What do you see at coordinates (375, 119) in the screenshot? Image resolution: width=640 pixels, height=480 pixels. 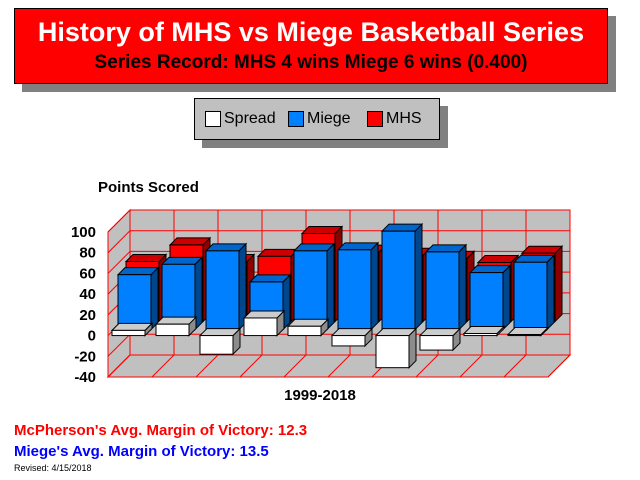 I see `legend-swatch-mhs` at bounding box center [375, 119].